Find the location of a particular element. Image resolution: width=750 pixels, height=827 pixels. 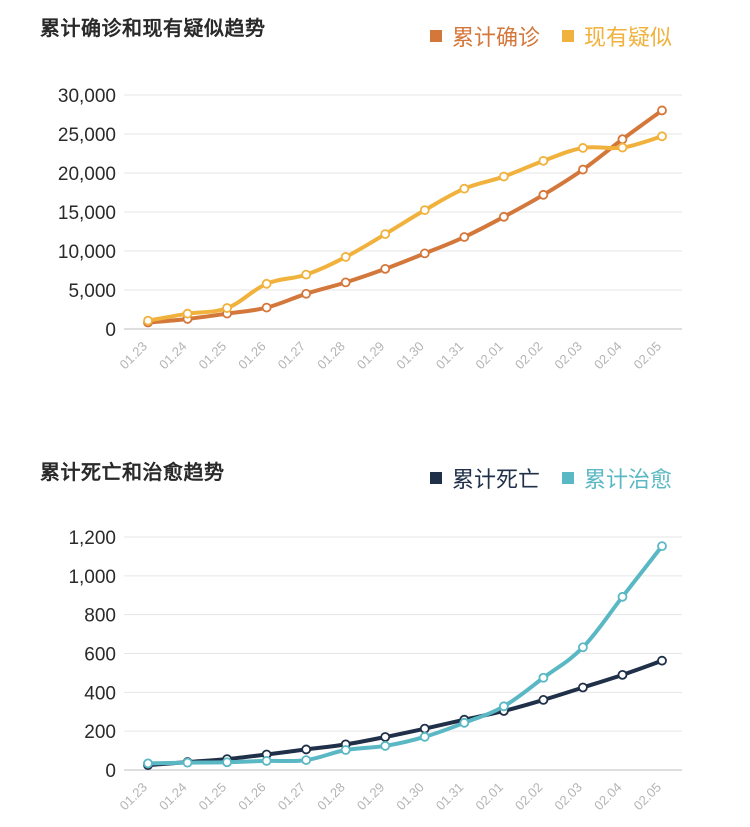

legend-item-deaths: 累计死亡 is located at coordinates (484, 478).